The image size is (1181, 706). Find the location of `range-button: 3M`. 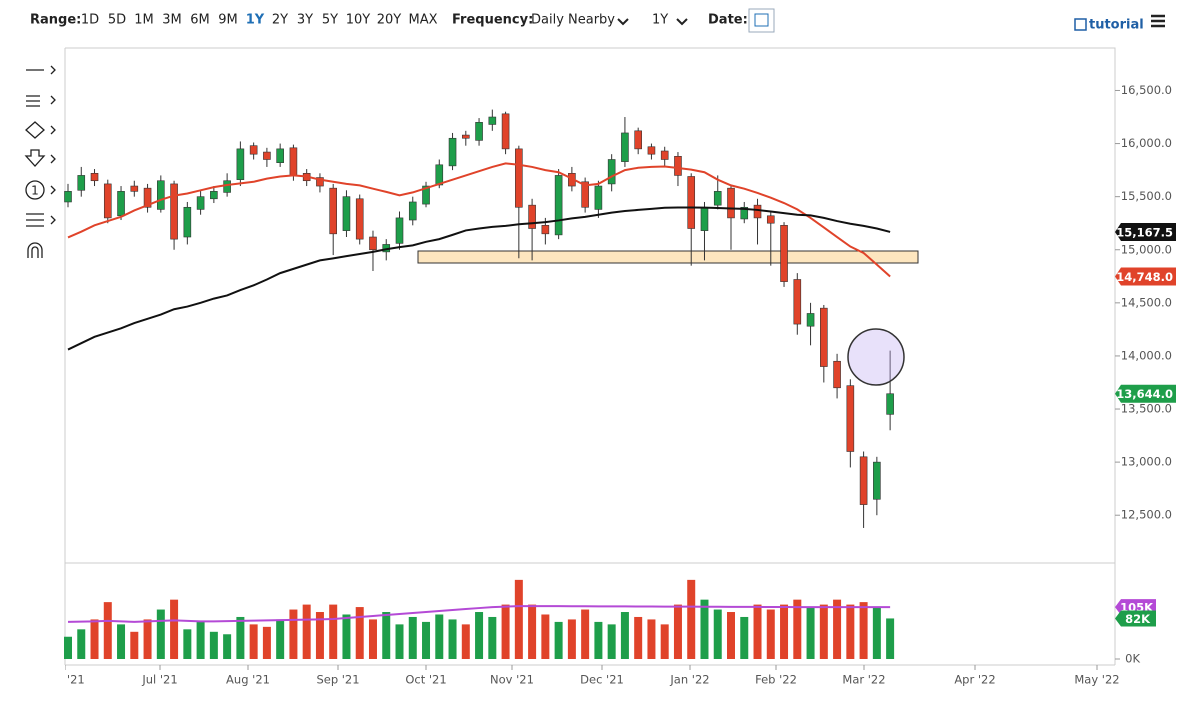

range-button: 3M is located at coordinates (172, 20).